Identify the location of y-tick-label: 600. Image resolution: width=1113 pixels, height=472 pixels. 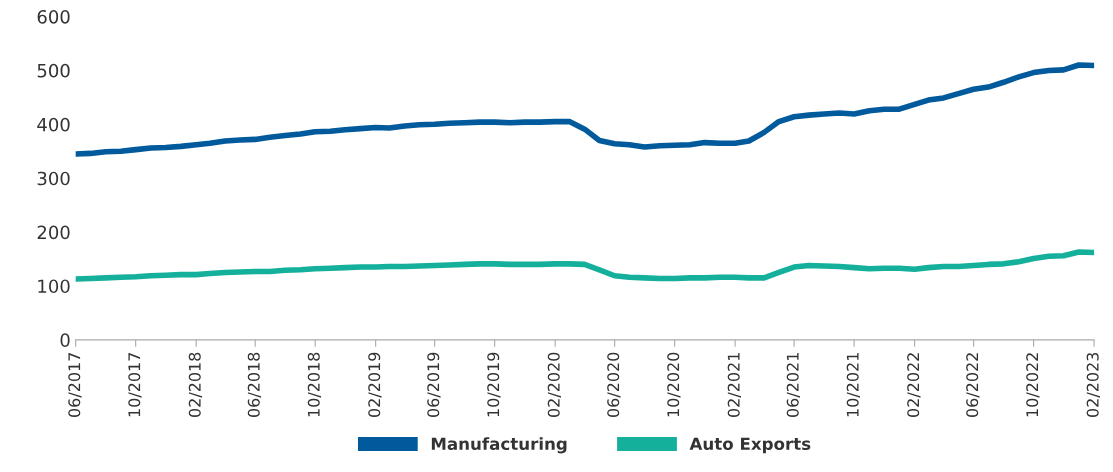
(53, 16).